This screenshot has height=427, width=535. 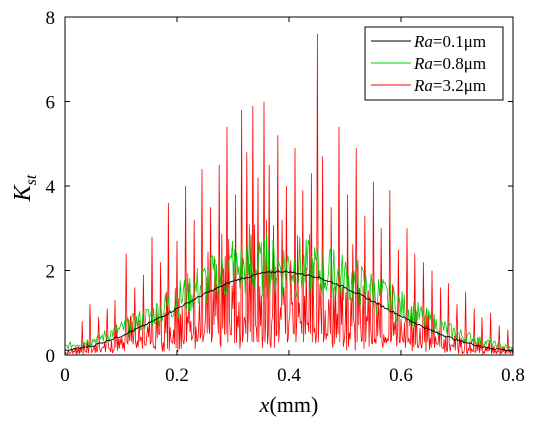 What do you see at coordinates (23, 192) in the screenshot?
I see `y-axis-label-main: K` at bounding box center [23, 192].